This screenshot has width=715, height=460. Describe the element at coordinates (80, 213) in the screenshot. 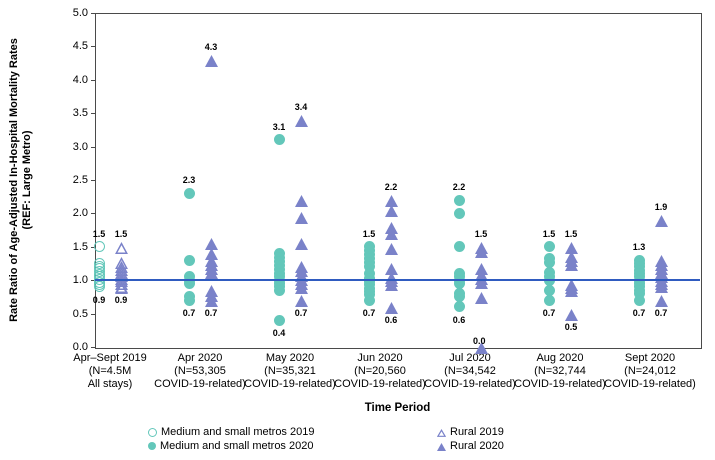

I see `y-tick-label: 2.0` at that location.